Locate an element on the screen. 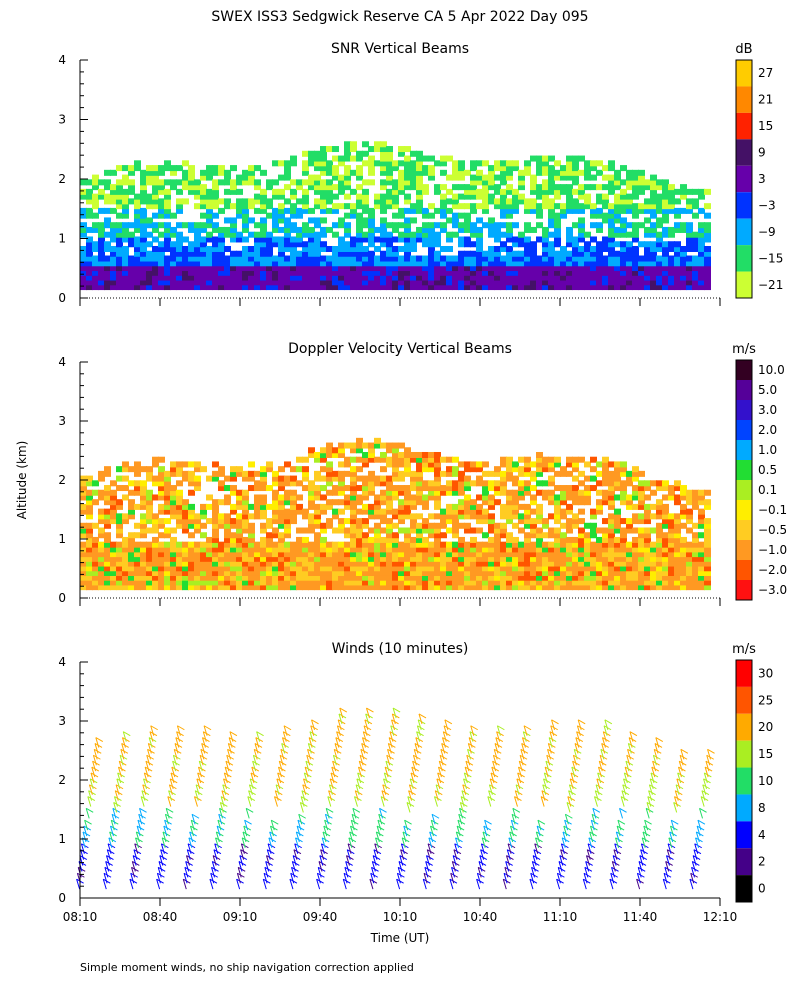  wind-barb is located at coordinates (305, 783).